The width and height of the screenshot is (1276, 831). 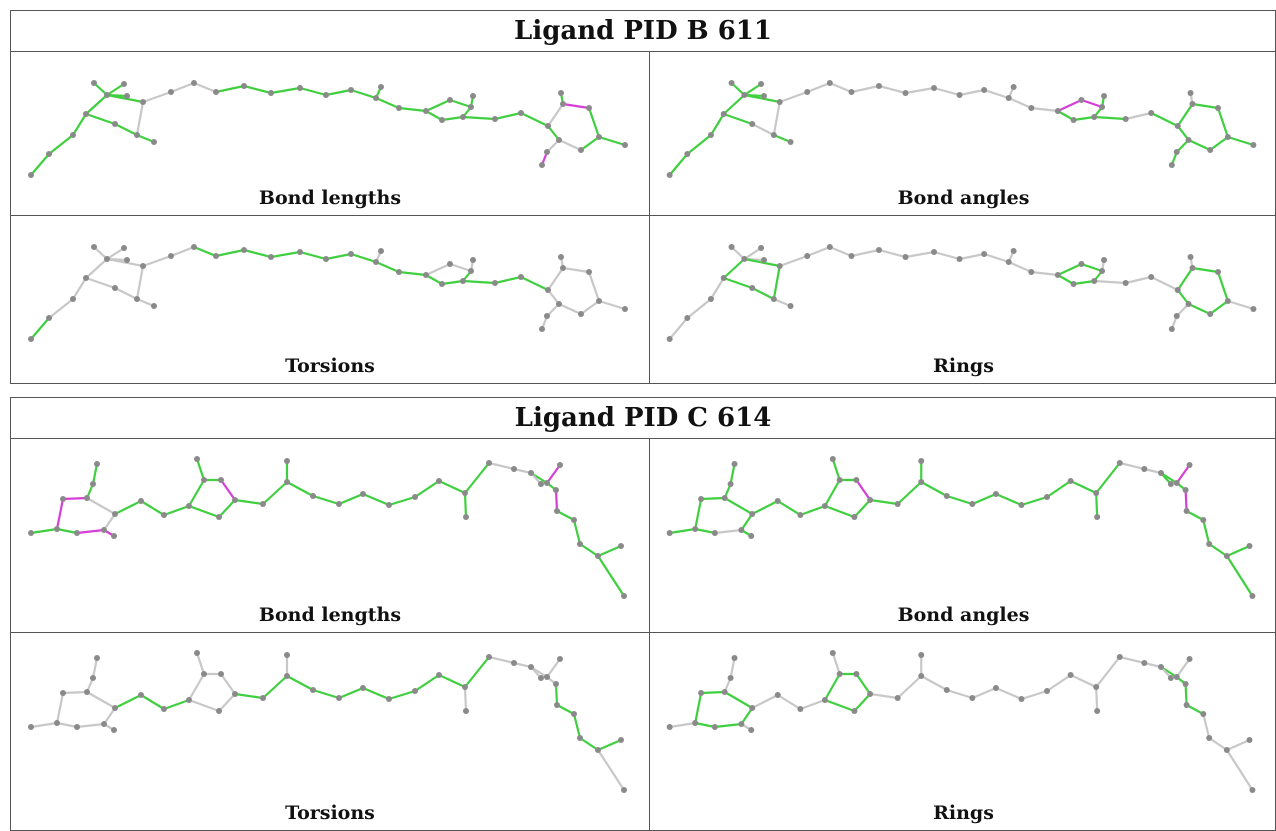 What do you see at coordinates (963, 615) in the screenshot?
I see `caption: Bond angles` at bounding box center [963, 615].